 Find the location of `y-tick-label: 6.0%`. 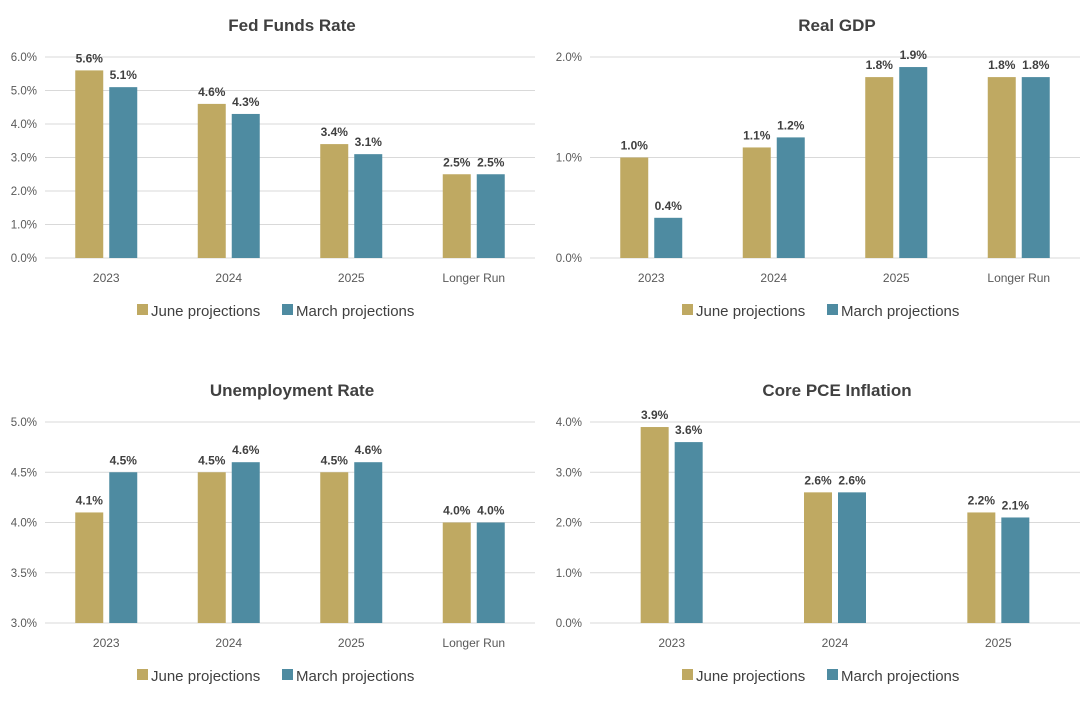

y-tick-label: 6.0% is located at coordinates (24, 58).